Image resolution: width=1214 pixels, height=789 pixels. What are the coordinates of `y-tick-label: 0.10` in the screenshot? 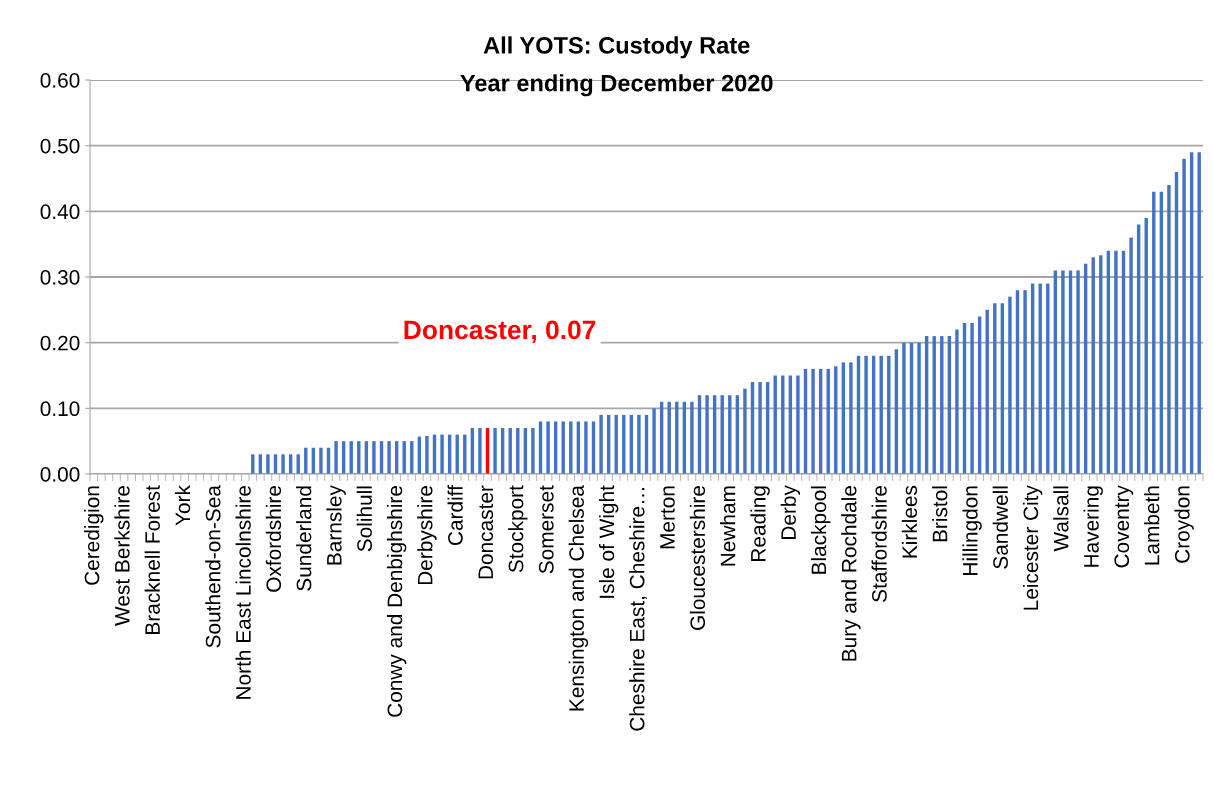 It's located at (60, 409).